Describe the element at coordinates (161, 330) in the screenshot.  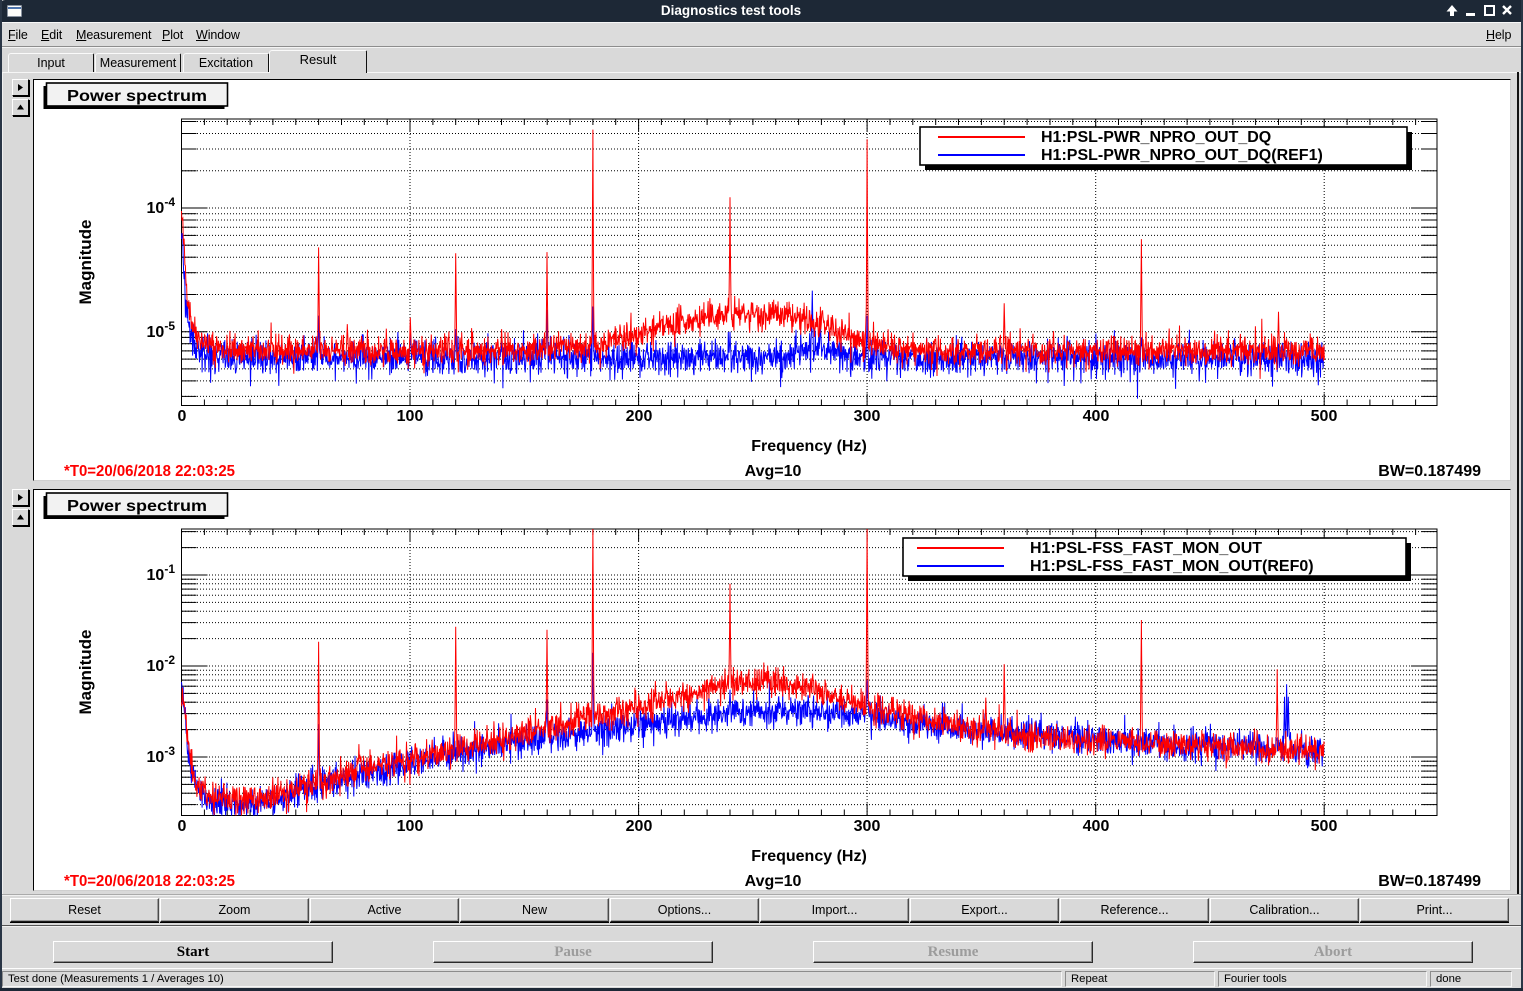
I see `svg-text: 10⁻⁵` at that location.